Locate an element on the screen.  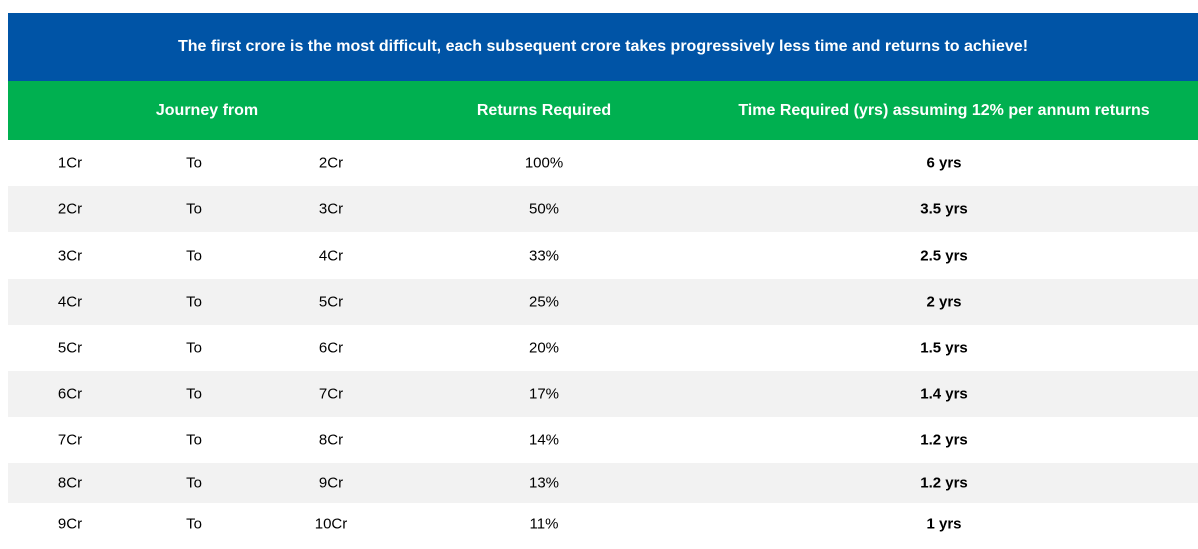
cell-time: 1.4 yrs is located at coordinates (944, 394).